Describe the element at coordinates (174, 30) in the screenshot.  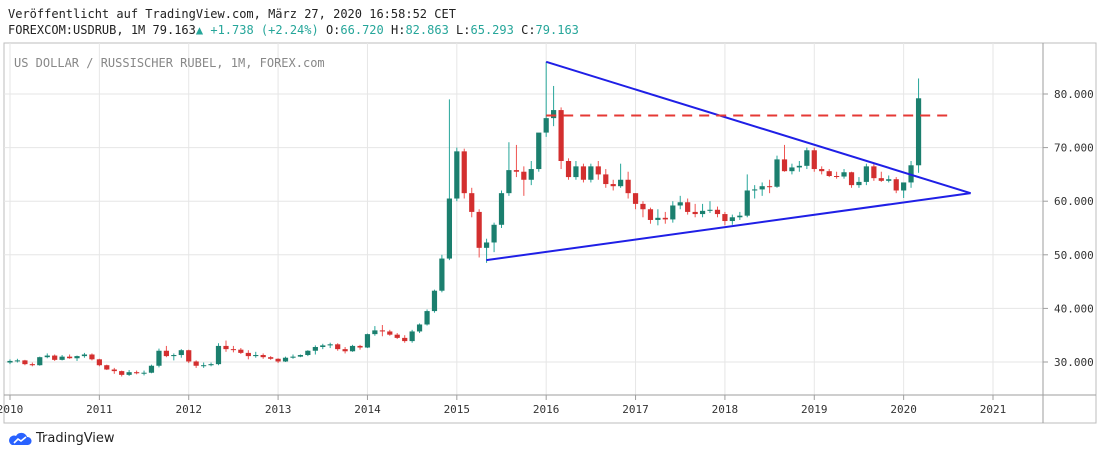
I see `last-price: 79.163` at that location.